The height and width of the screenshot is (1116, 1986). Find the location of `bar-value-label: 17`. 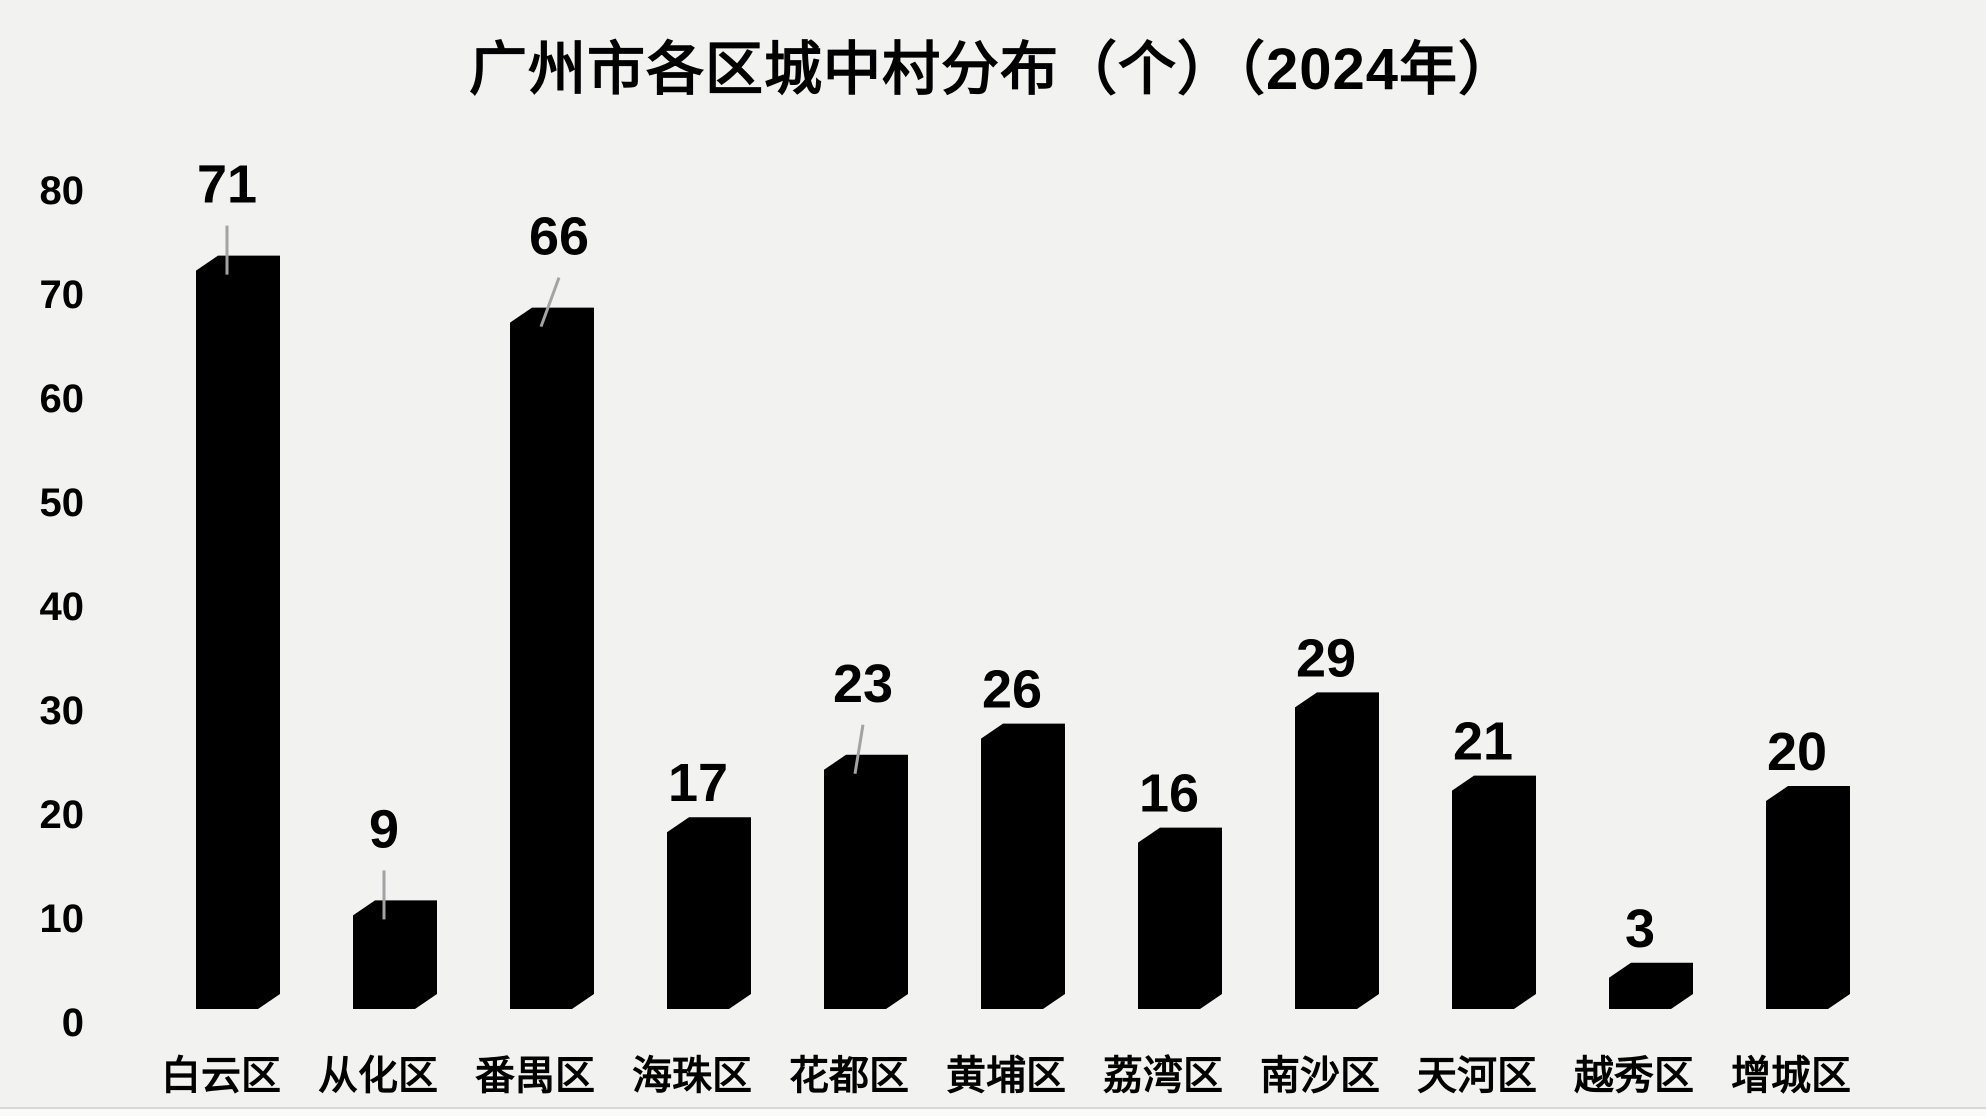

bar-value-label: 17 is located at coordinates (698, 783).